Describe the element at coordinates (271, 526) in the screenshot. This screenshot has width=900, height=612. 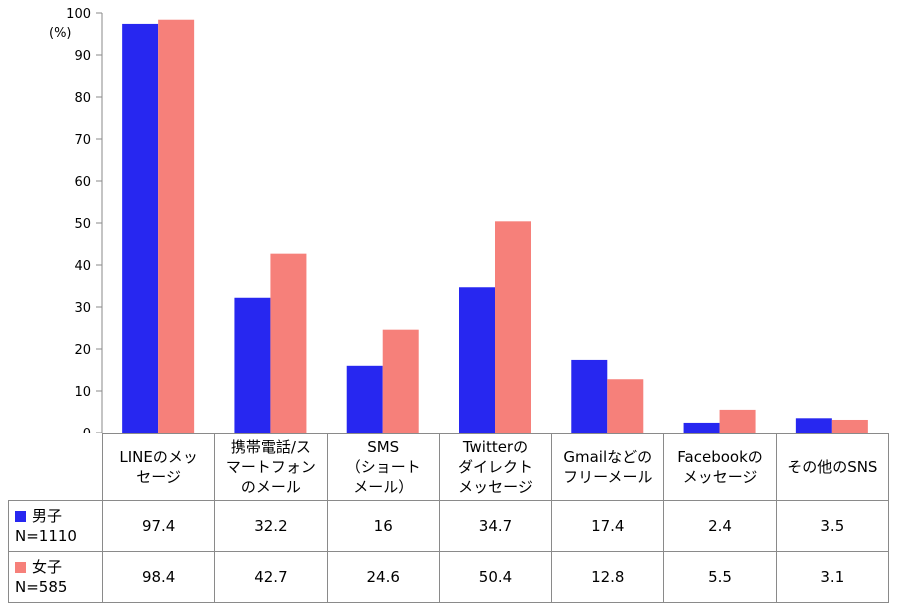
I see `table-cell-value: 32.2` at that location.